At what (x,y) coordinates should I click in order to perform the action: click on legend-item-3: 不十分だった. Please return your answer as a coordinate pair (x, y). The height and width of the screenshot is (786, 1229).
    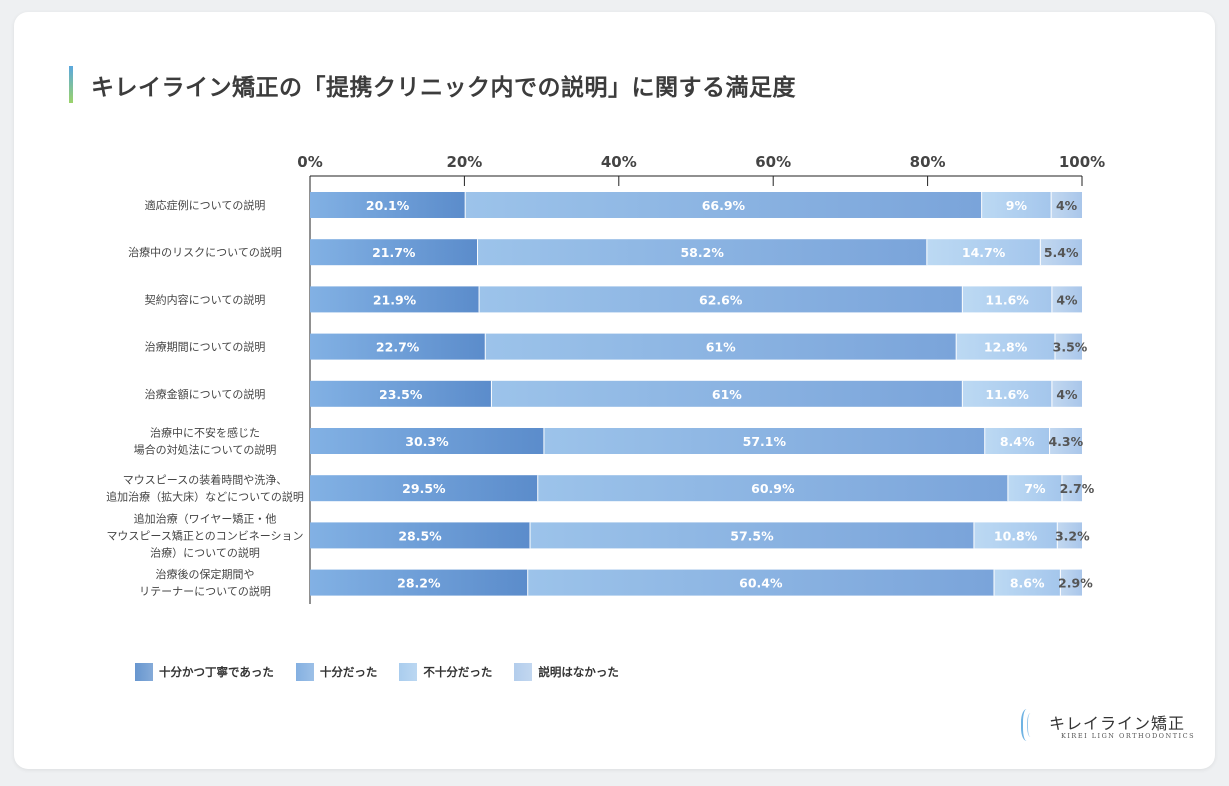
    Looking at the image, I should click on (445, 672).